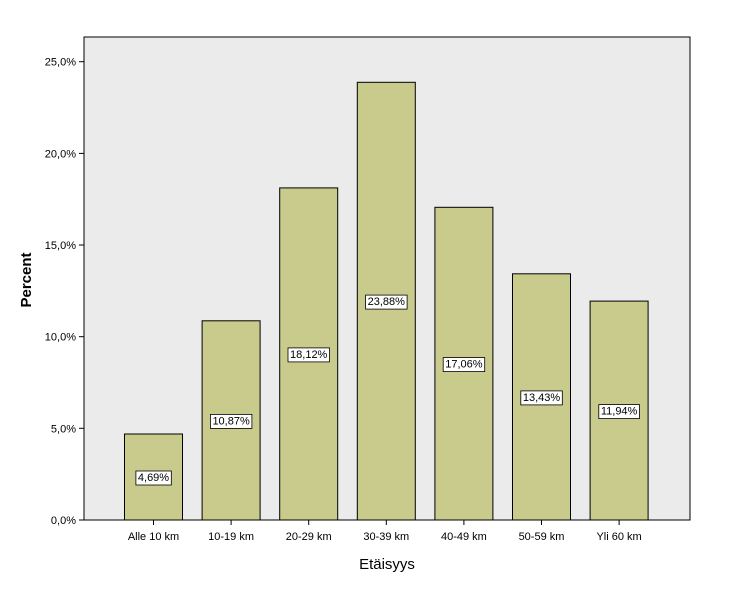  I want to click on x-tick-label: 20-29 km, so click(309, 537).